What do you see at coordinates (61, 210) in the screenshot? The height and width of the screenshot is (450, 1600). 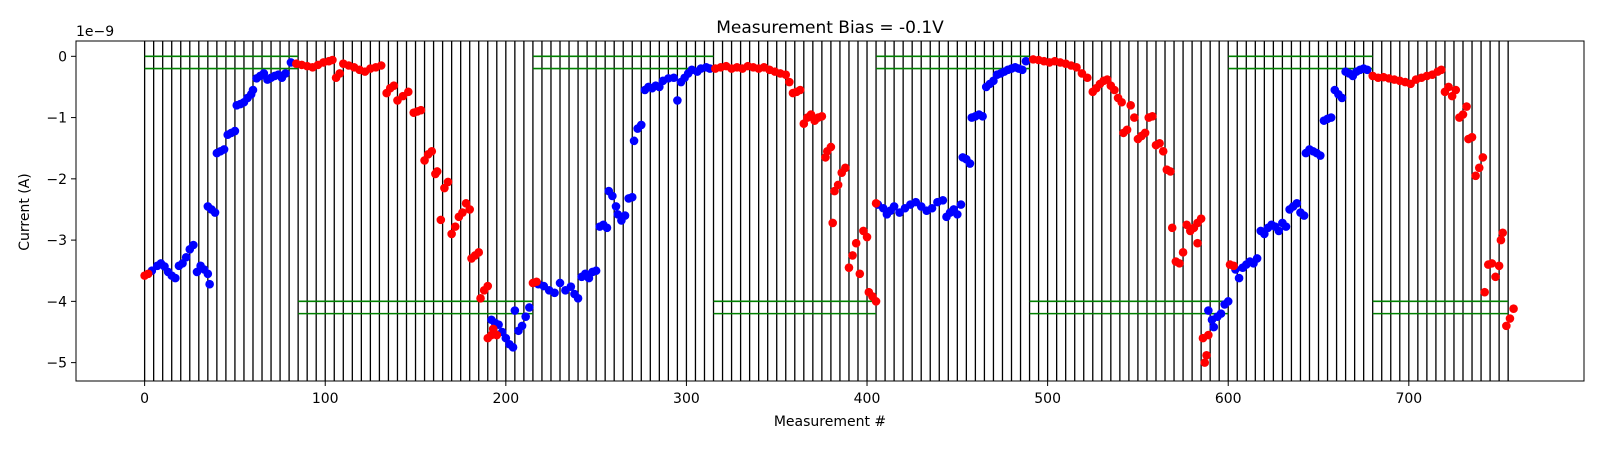 I see `y-axis-ticks: 0 −1 −2 −3 −4 −5` at bounding box center [61, 210].